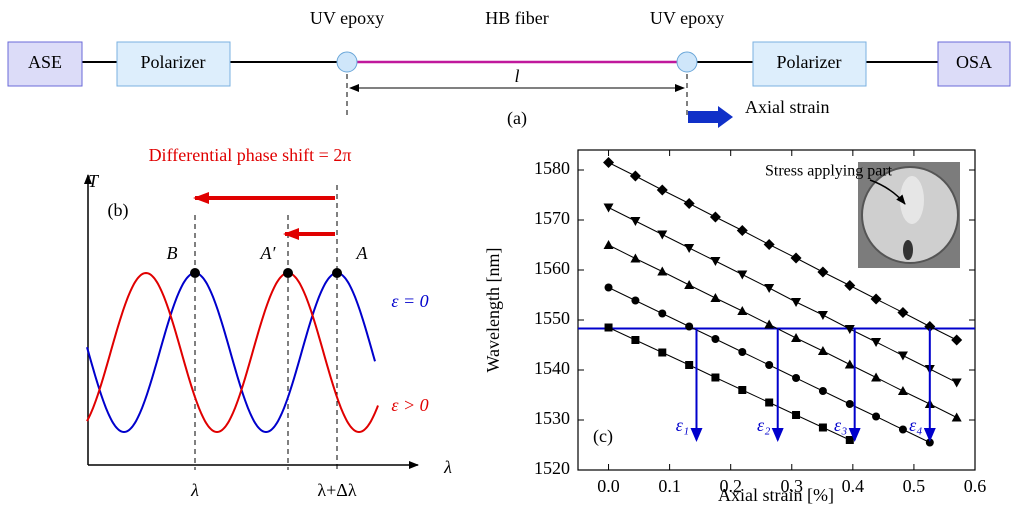 This screenshot has height=510, width=1017. What do you see at coordinates (45, 62) in the screenshot?
I see `block-label: ASE` at bounding box center [45, 62].